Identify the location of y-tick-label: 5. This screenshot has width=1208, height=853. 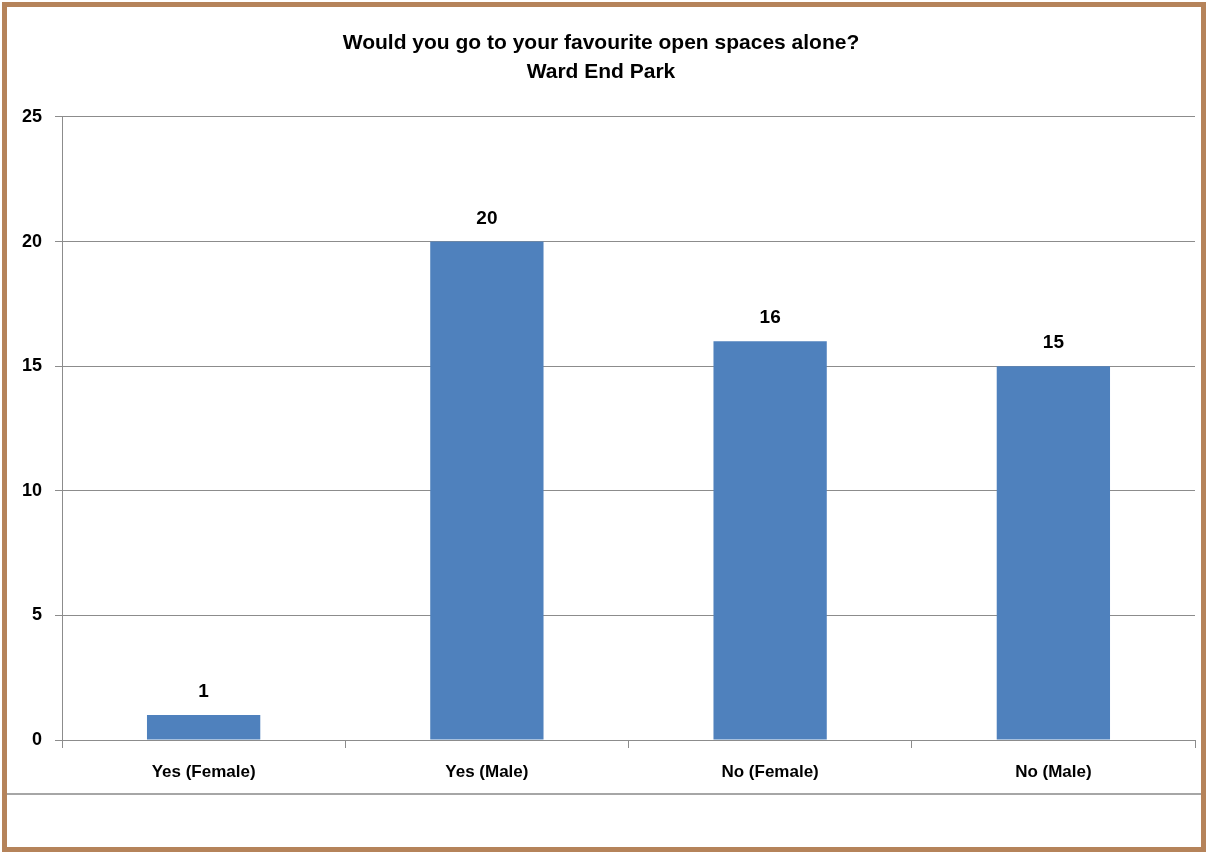
(36, 614).